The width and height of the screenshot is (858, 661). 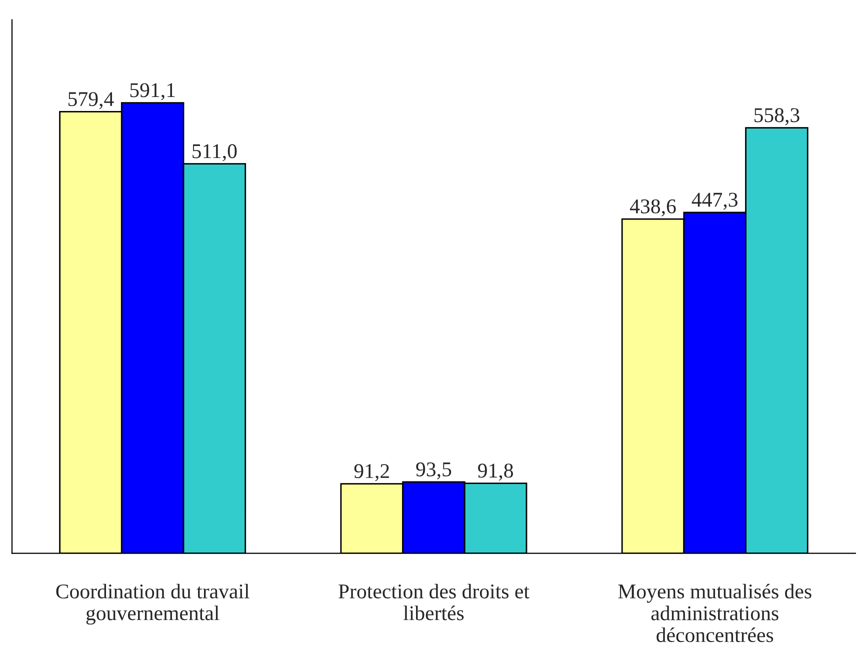 I want to click on data-label: 91,8, so click(x=496, y=472).